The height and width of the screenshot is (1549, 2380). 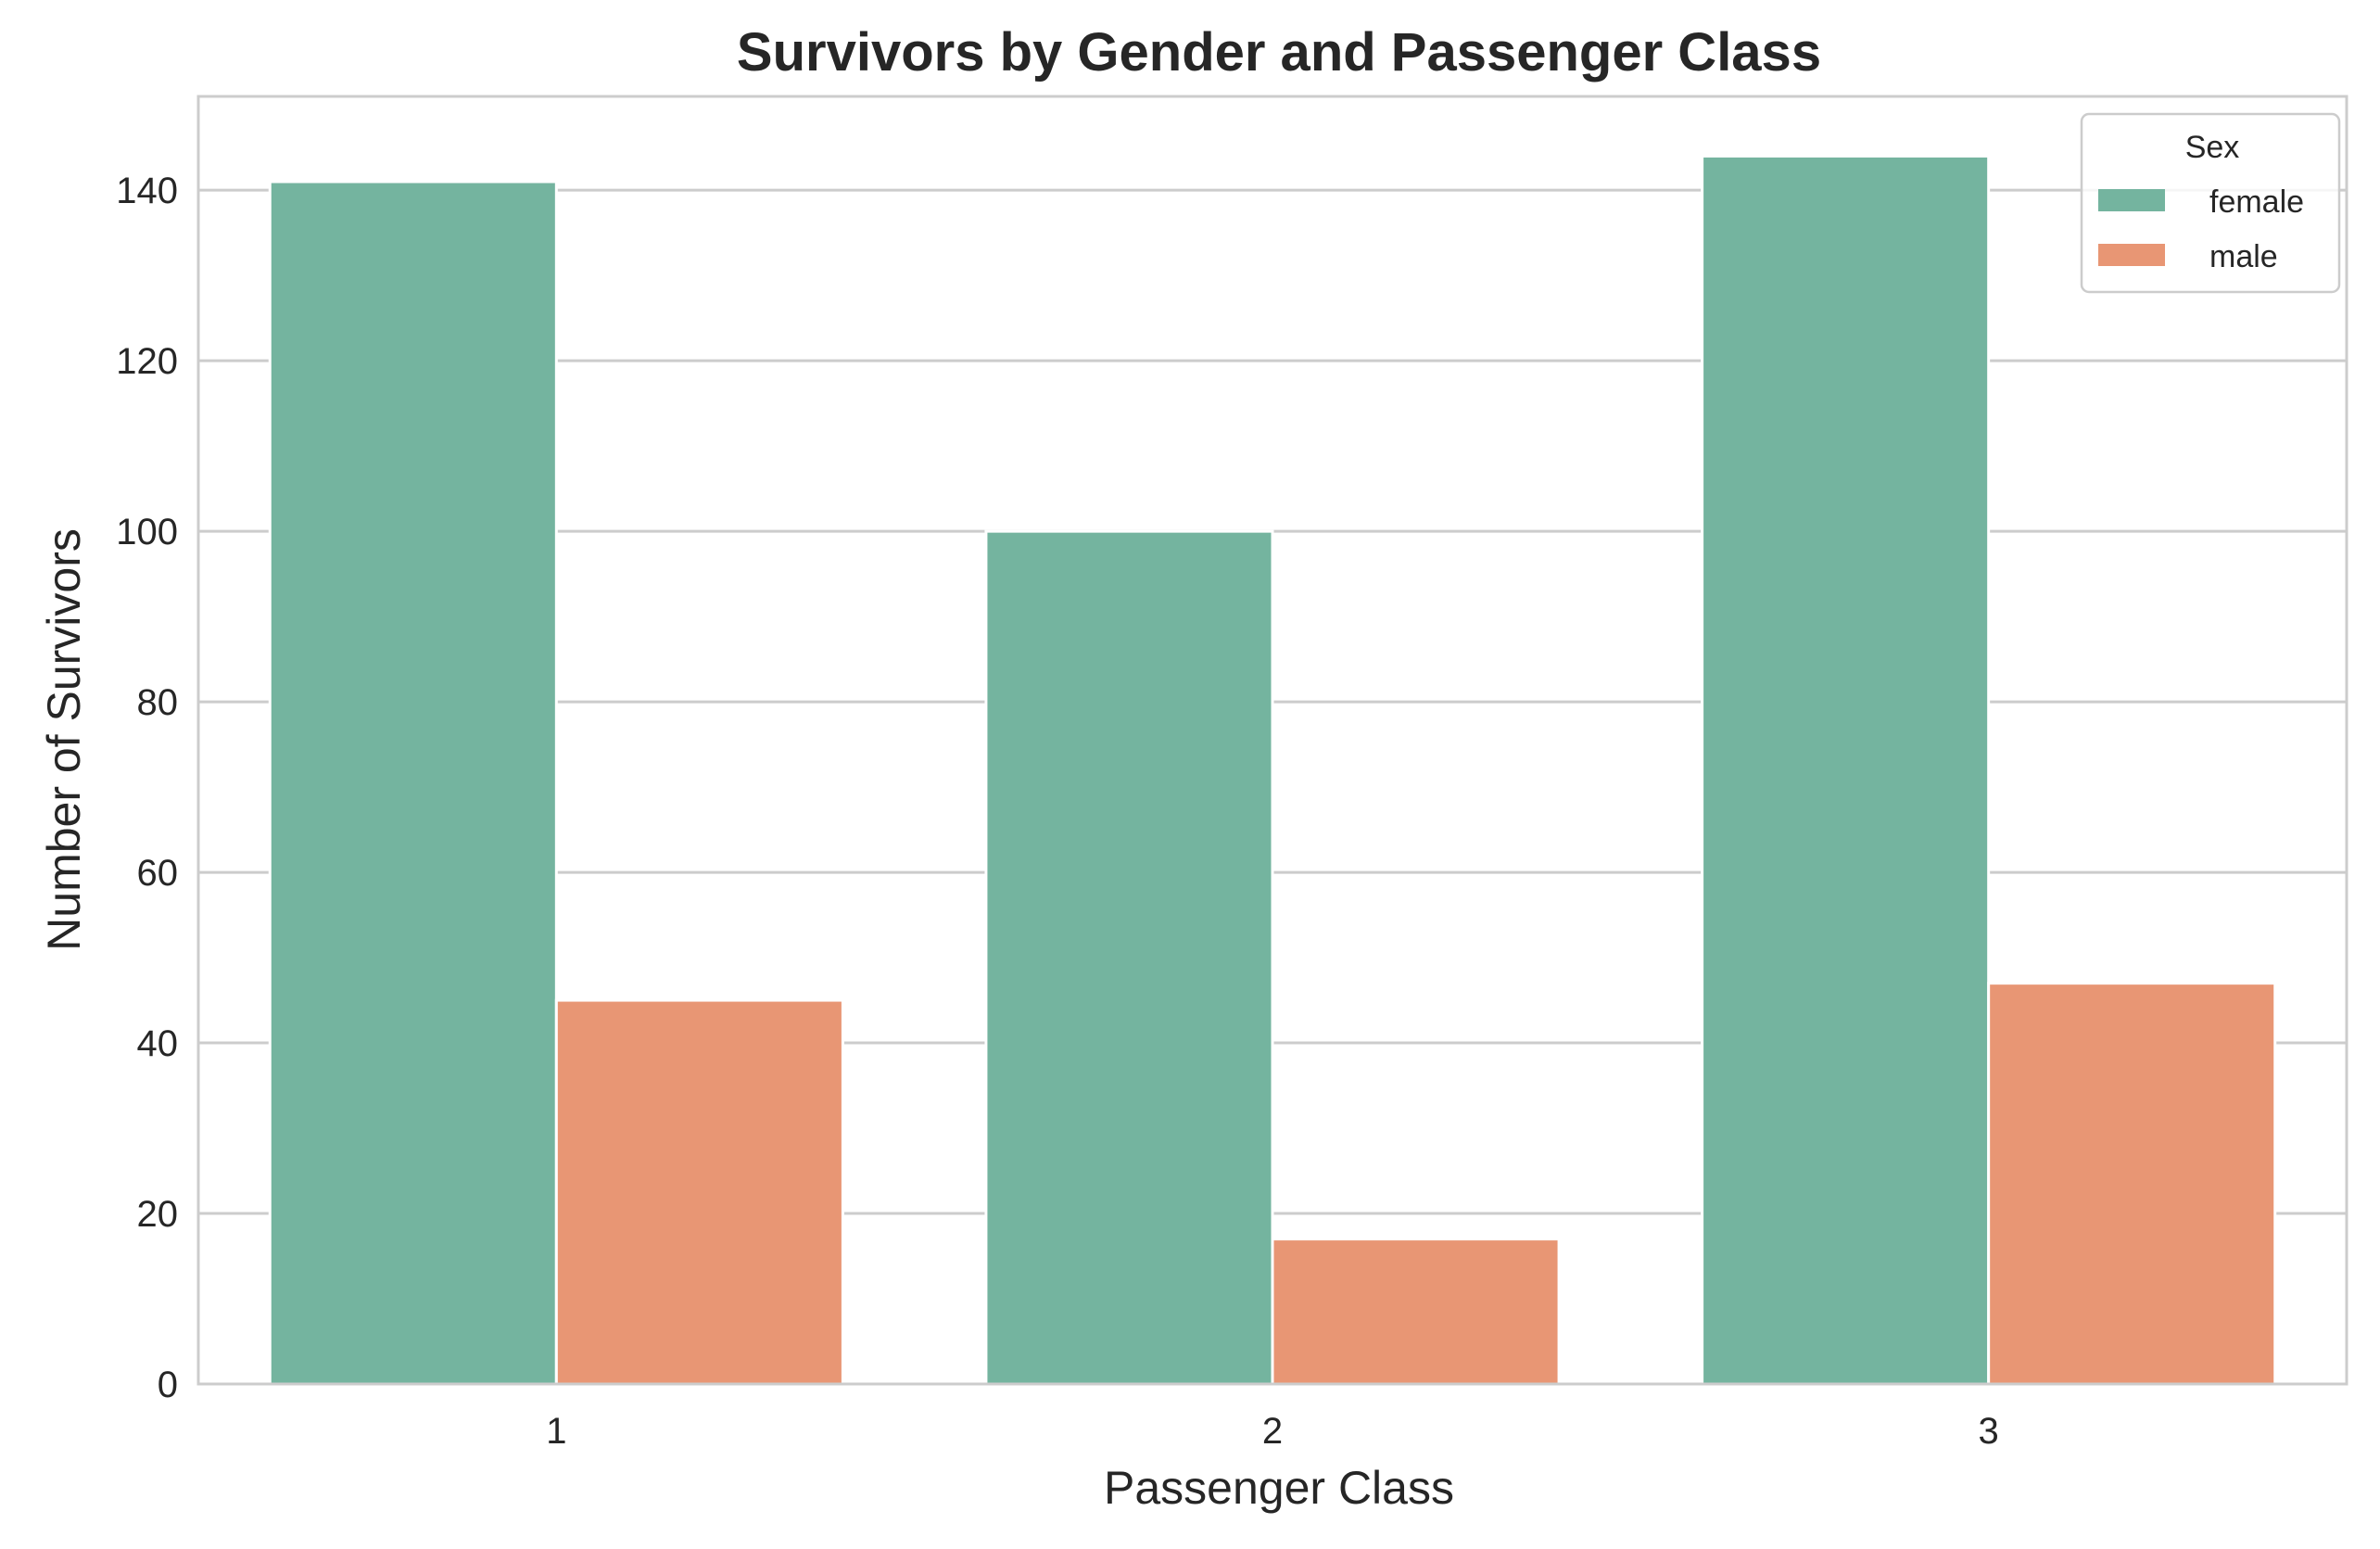 What do you see at coordinates (556, 1431) in the screenshot?
I see `x-tick-label: 1` at bounding box center [556, 1431].